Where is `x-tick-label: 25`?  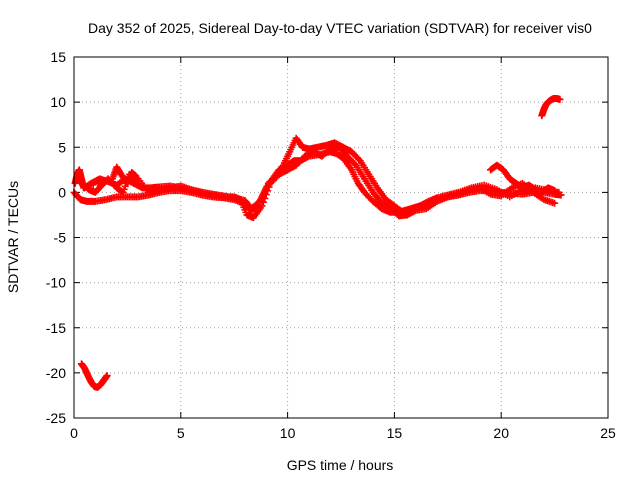 x-tick-label: 25 is located at coordinates (608, 433).